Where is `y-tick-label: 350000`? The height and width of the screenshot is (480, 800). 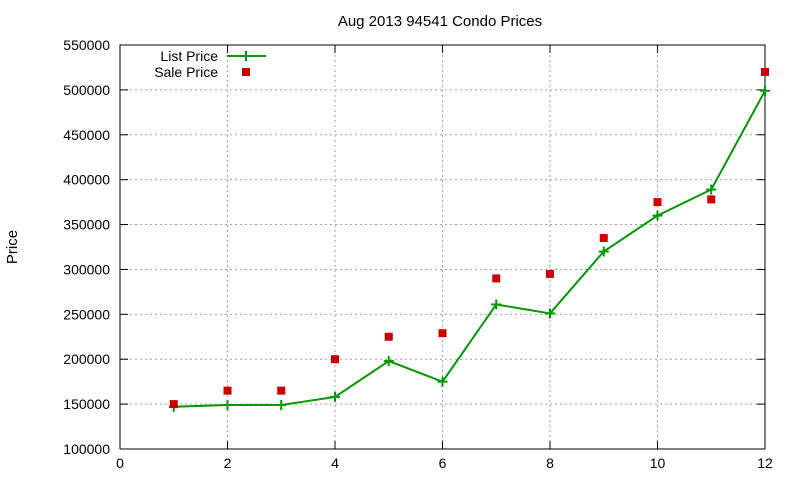
y-tick-label: 350000 is located at coordinates (86, 225).